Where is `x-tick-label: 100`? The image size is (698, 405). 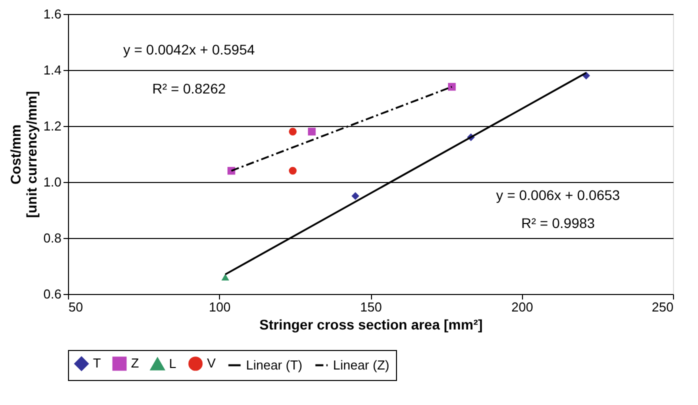 x-tick-label: 100 is located at coordinates (219, 307).